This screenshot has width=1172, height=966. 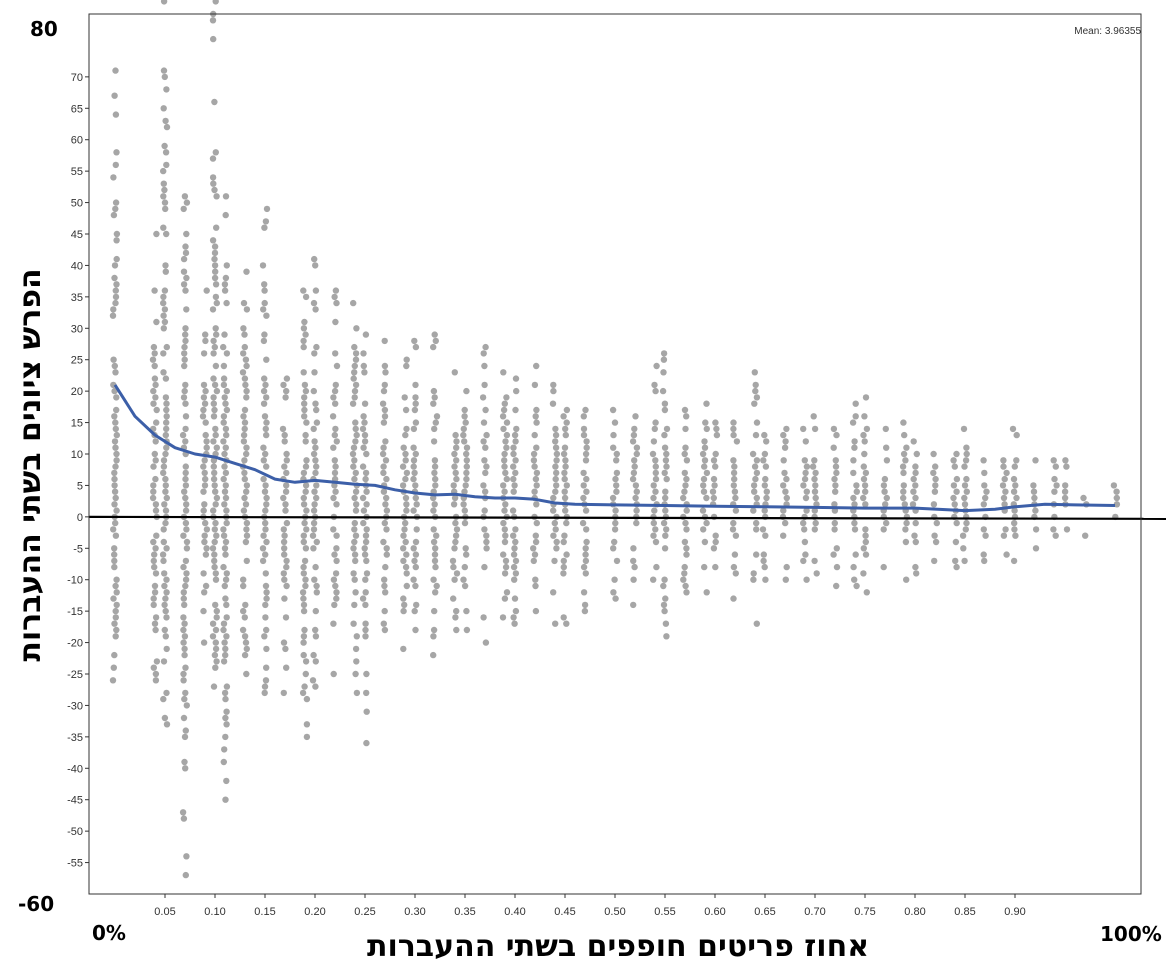 I want to click on y-tick-label: 0, so click(x=80, y=518).